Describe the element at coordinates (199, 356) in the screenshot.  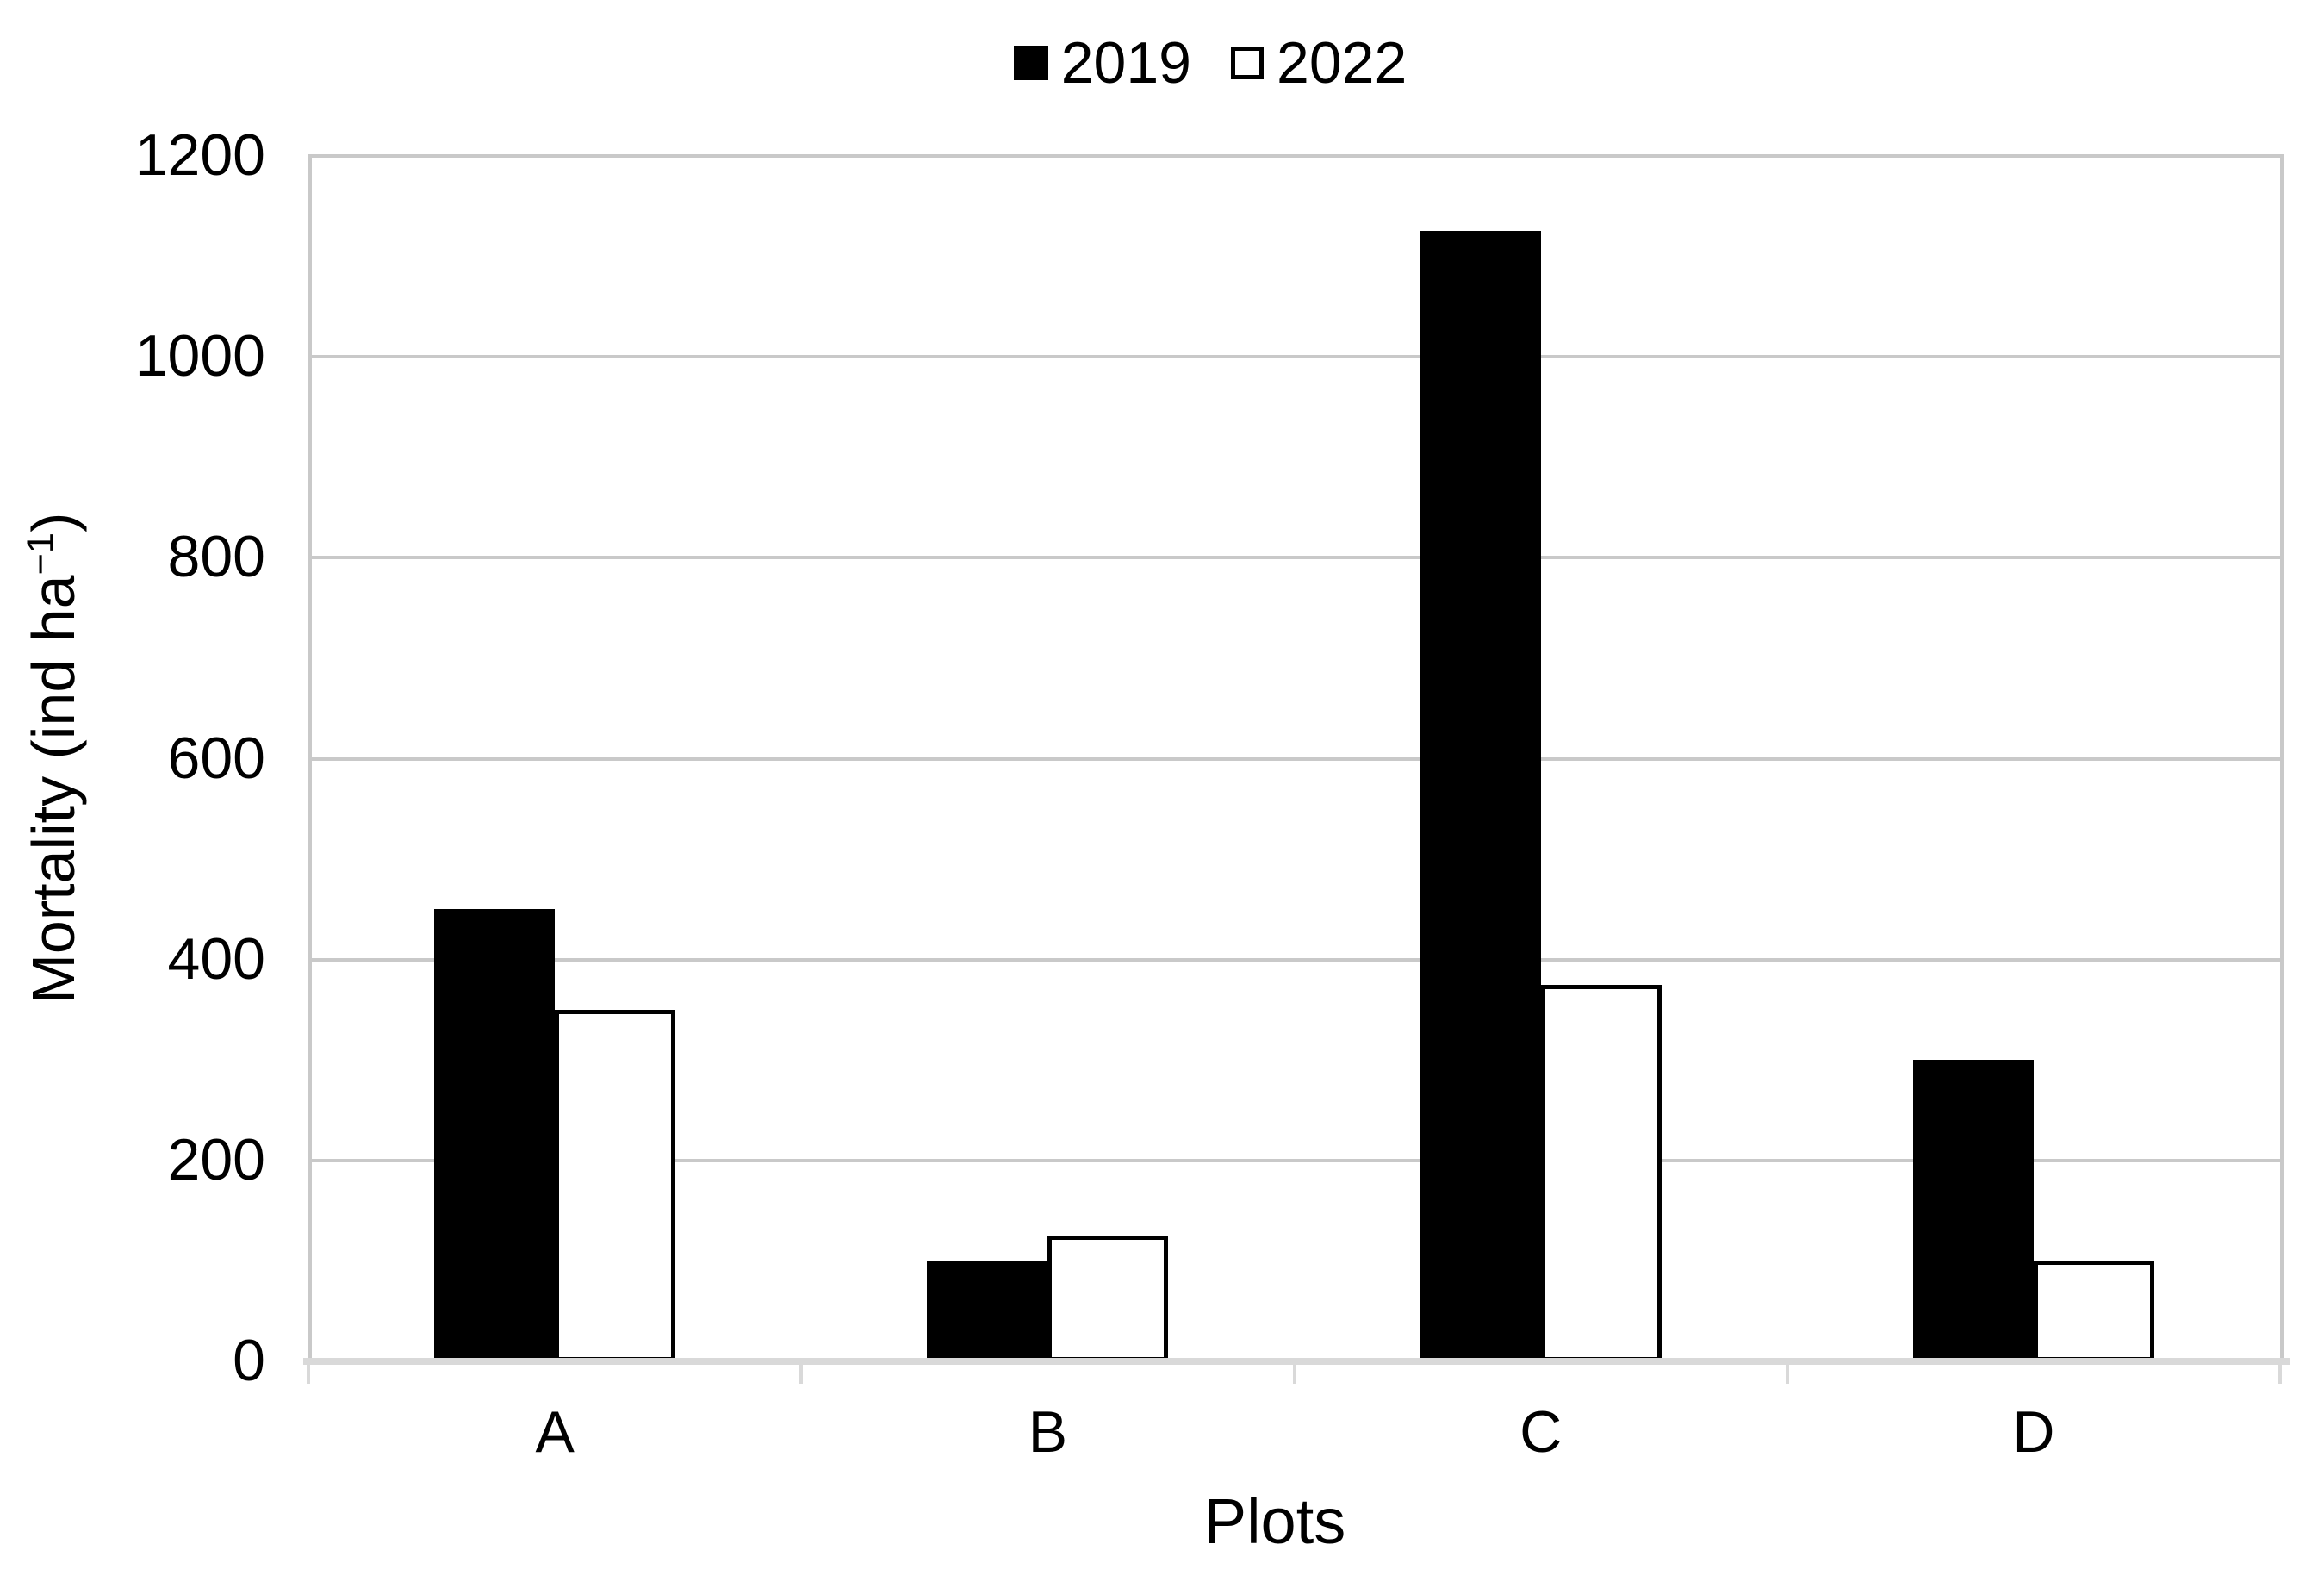
I see `y-tick-label-1000: 1000` at that location.